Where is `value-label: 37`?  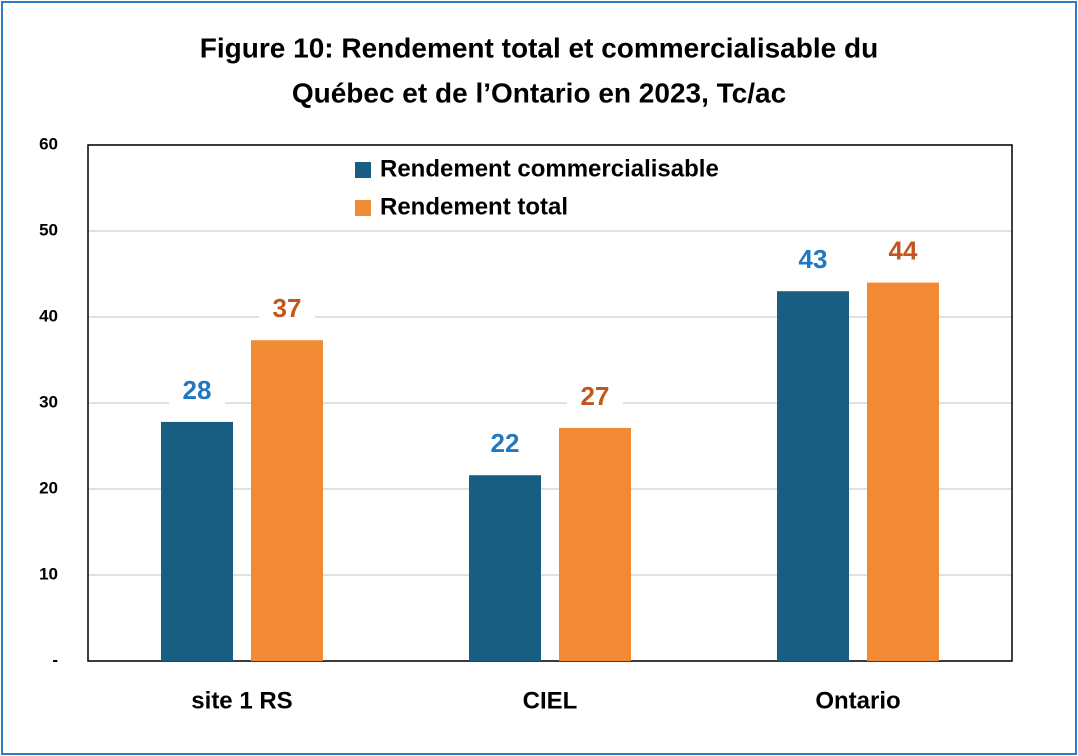 value-label: 37 is located at coordinates (287, 308).